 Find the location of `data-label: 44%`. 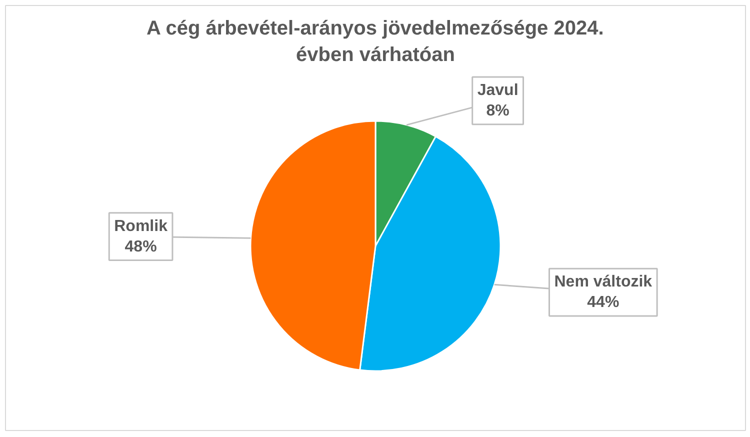

data-label: 44% is located at coordinates (603, 303).